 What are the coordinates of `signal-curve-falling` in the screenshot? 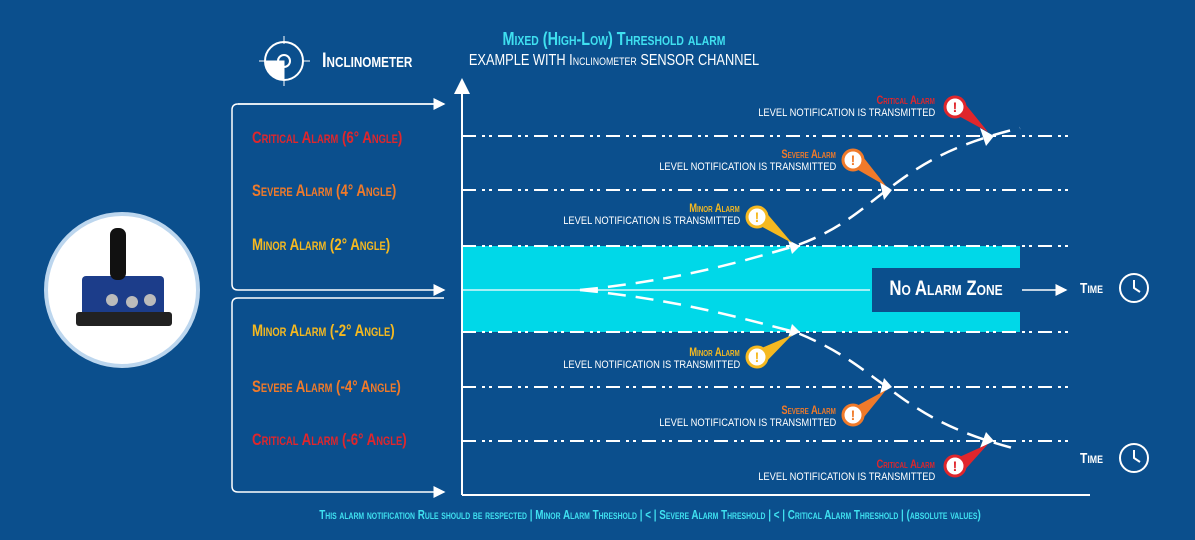 It's located at (800, 370).